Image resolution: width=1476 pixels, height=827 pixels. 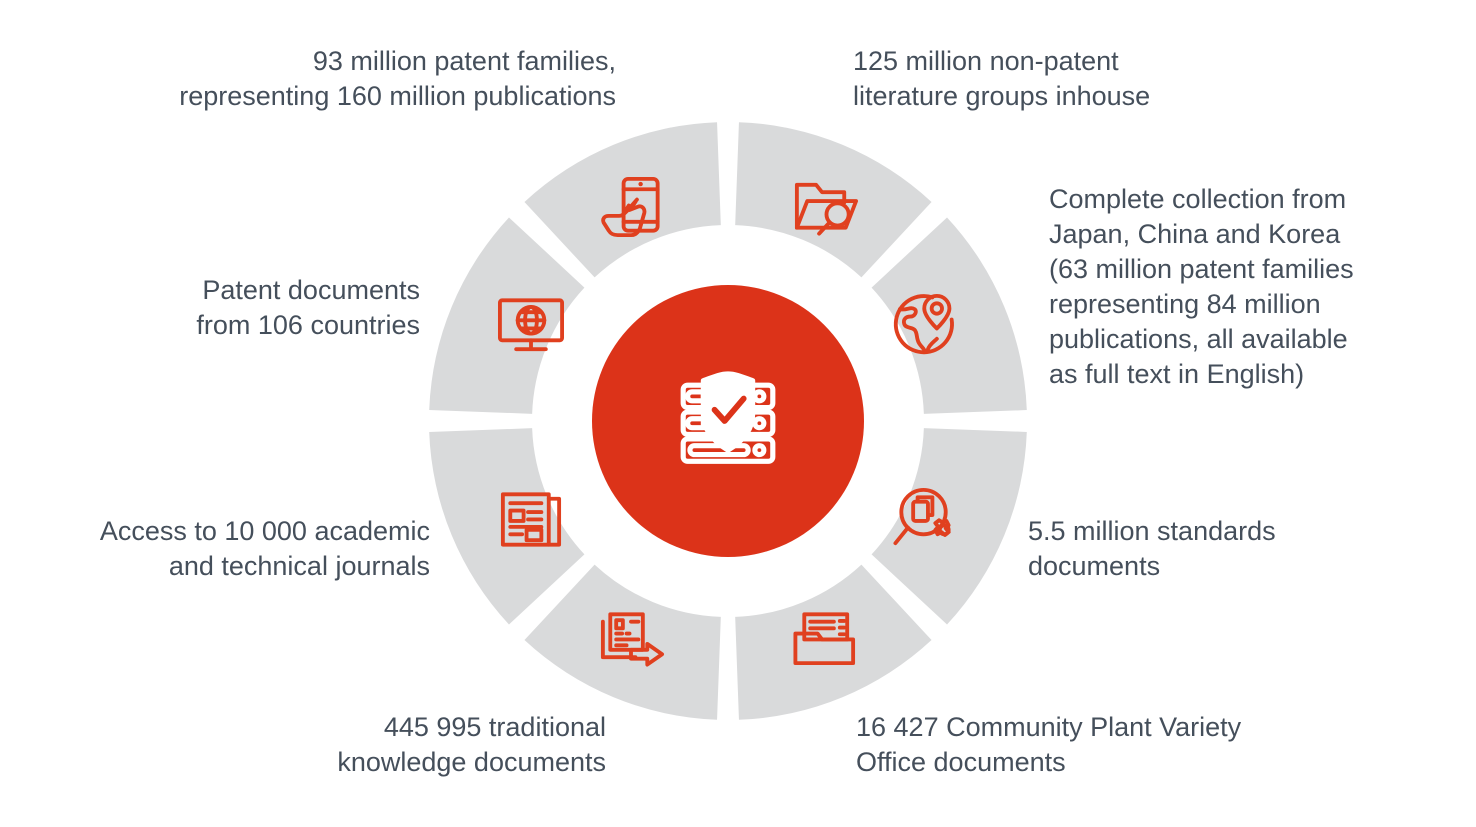 I want to click on callout-label-patent-countries: Patent documents from 106 countries, so click(x=308, y=308).